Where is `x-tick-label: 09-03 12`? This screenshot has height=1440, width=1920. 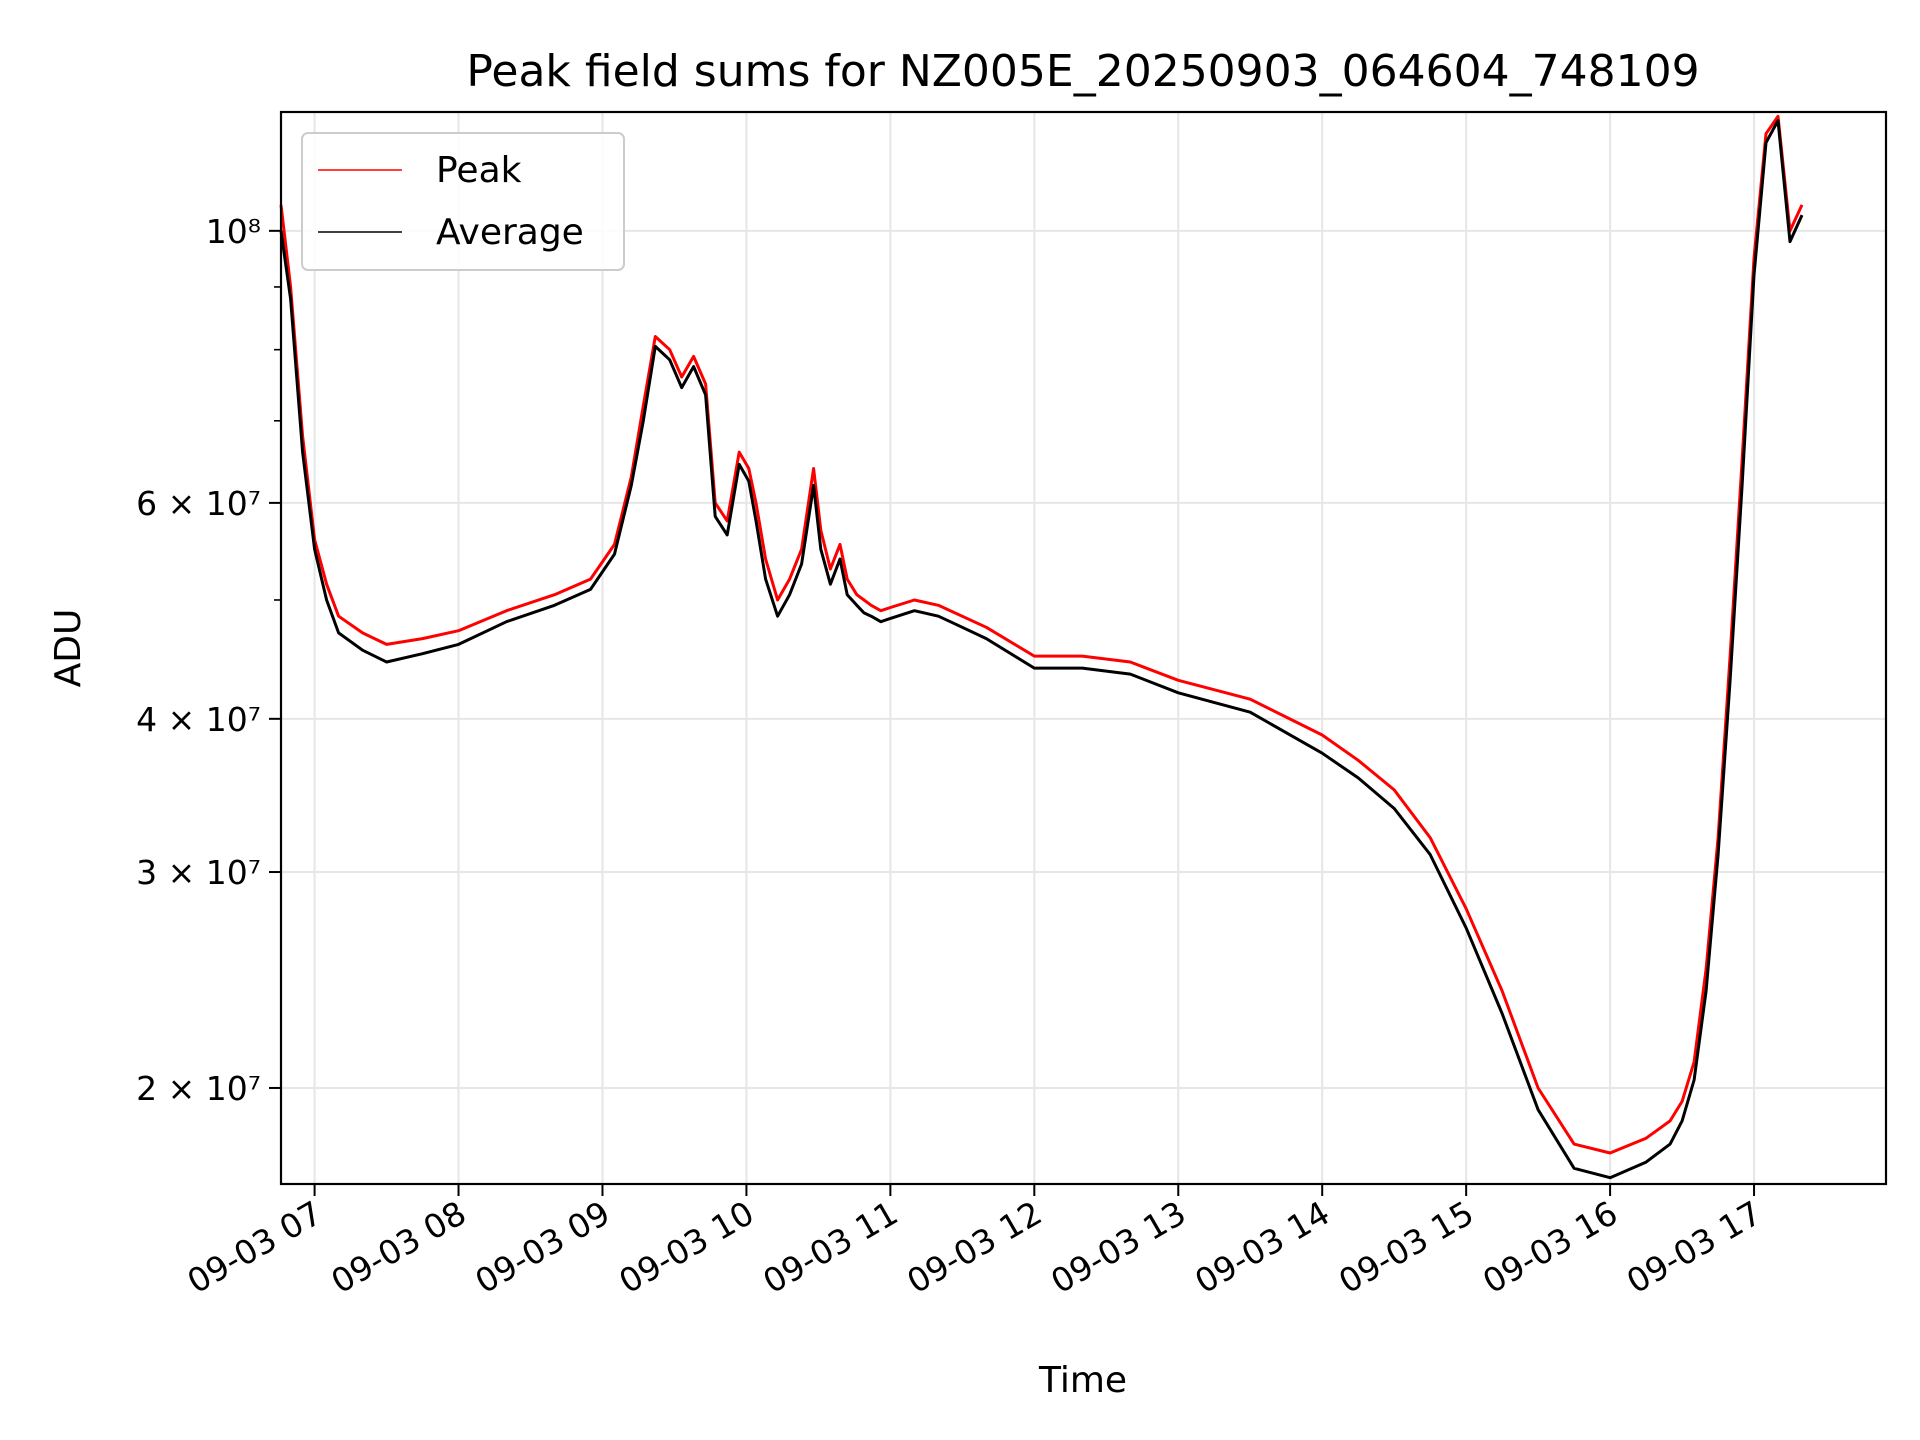
x-tick-label: 09-03 12 is located at coordinates (974, 1247).